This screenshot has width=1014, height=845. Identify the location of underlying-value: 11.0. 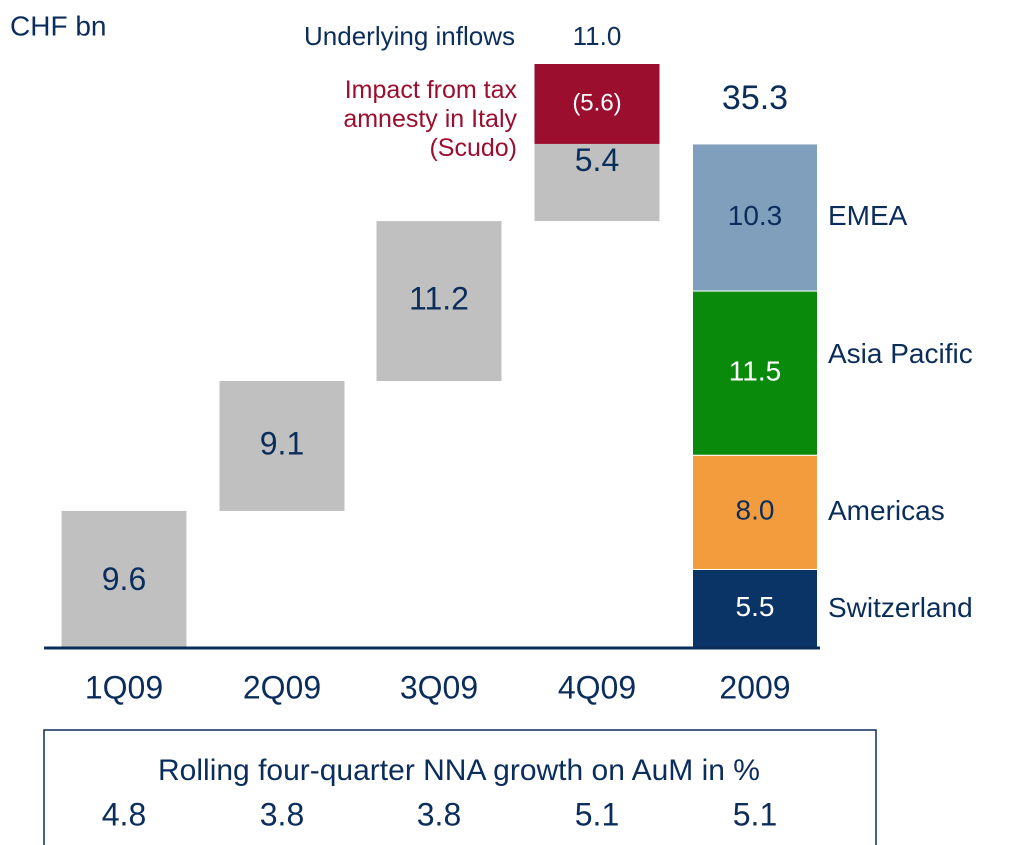
(597, 36).